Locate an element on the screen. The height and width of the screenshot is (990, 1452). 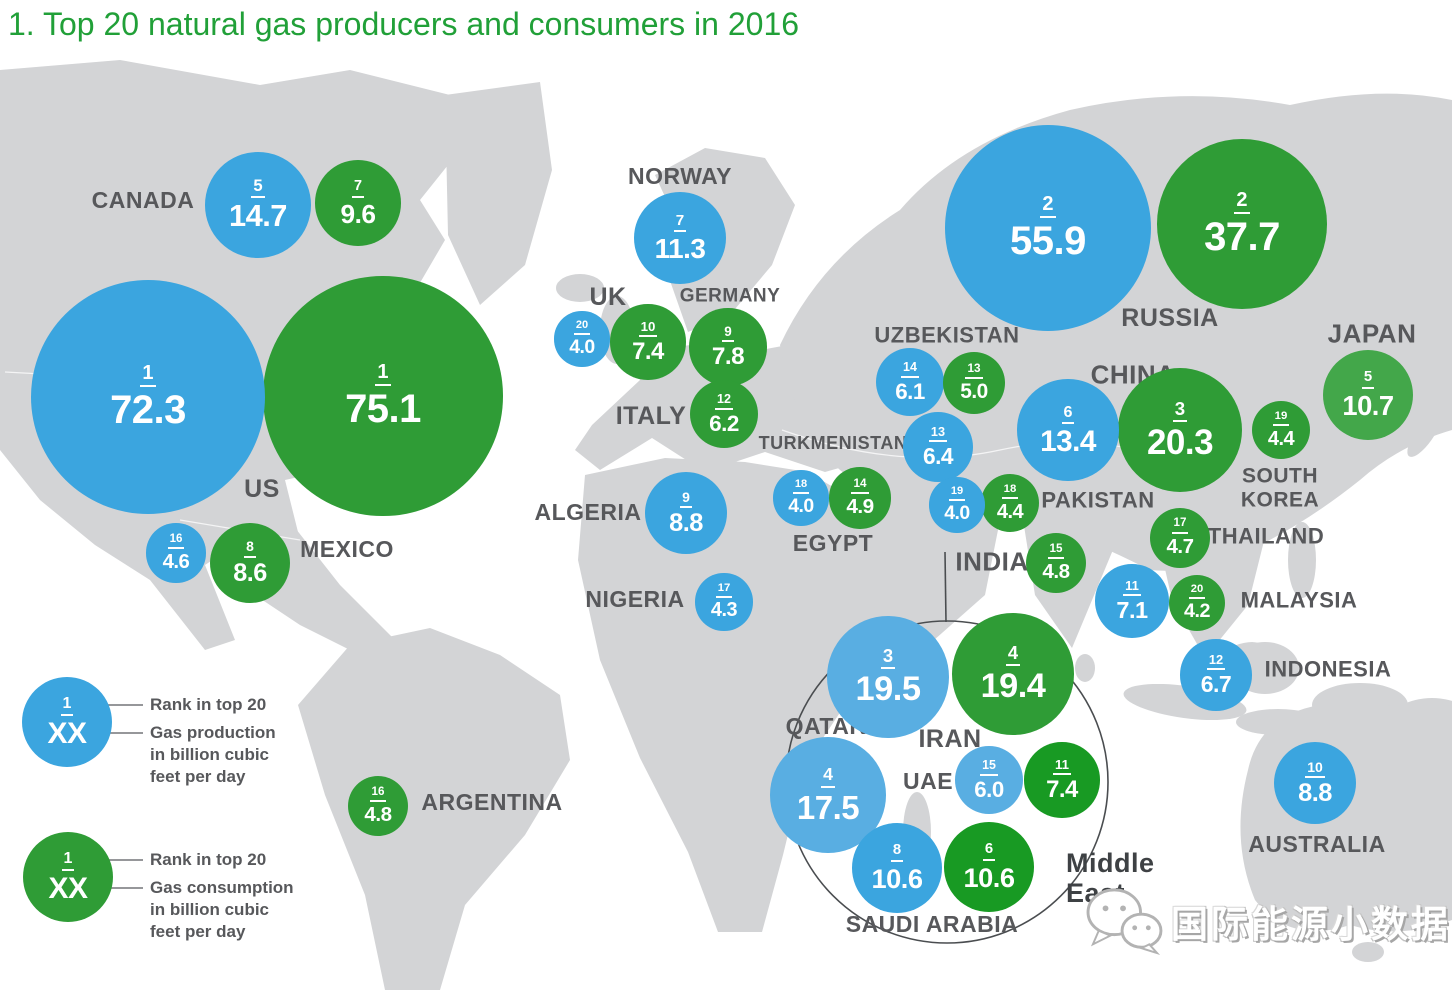
label-norway: NORWAY is located at coordinates (680, 176).